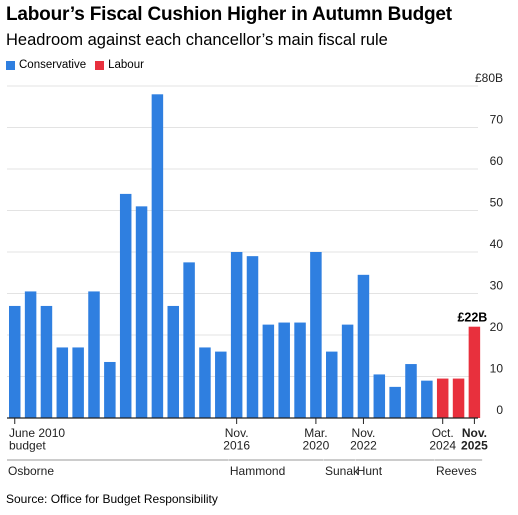 This screenshot has width=518, height=515. What do you see at coordinates (342, 471) in the screenshot?
I see `chancellor-label: Sunak` at bounding box center [342, 471].